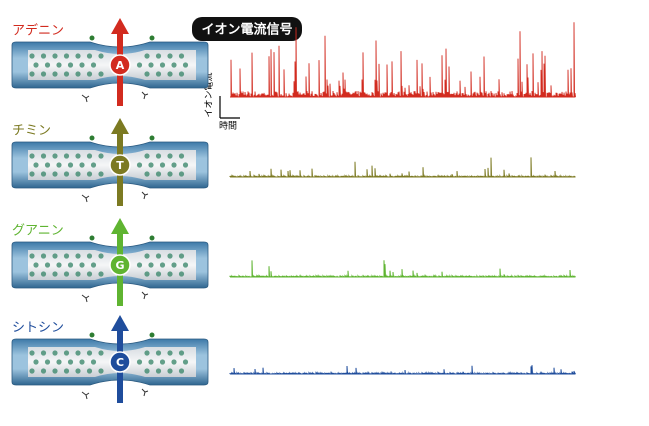 Image resolution: width=649 pixels, height=426 pixels. I want to click on base-letter: T, so click(120, 165).